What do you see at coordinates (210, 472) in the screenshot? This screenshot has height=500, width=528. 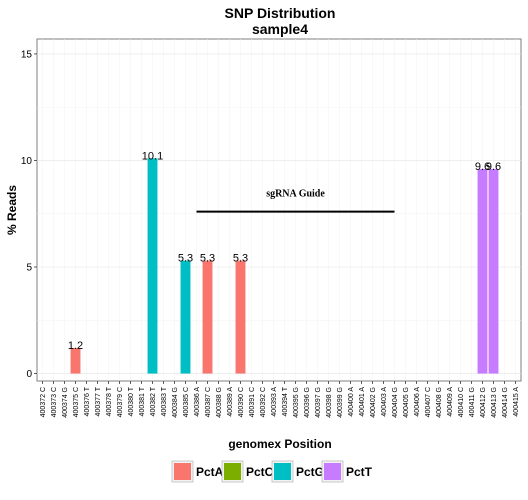 I see `legend-label: PctA` at bounding box center [210, 472].